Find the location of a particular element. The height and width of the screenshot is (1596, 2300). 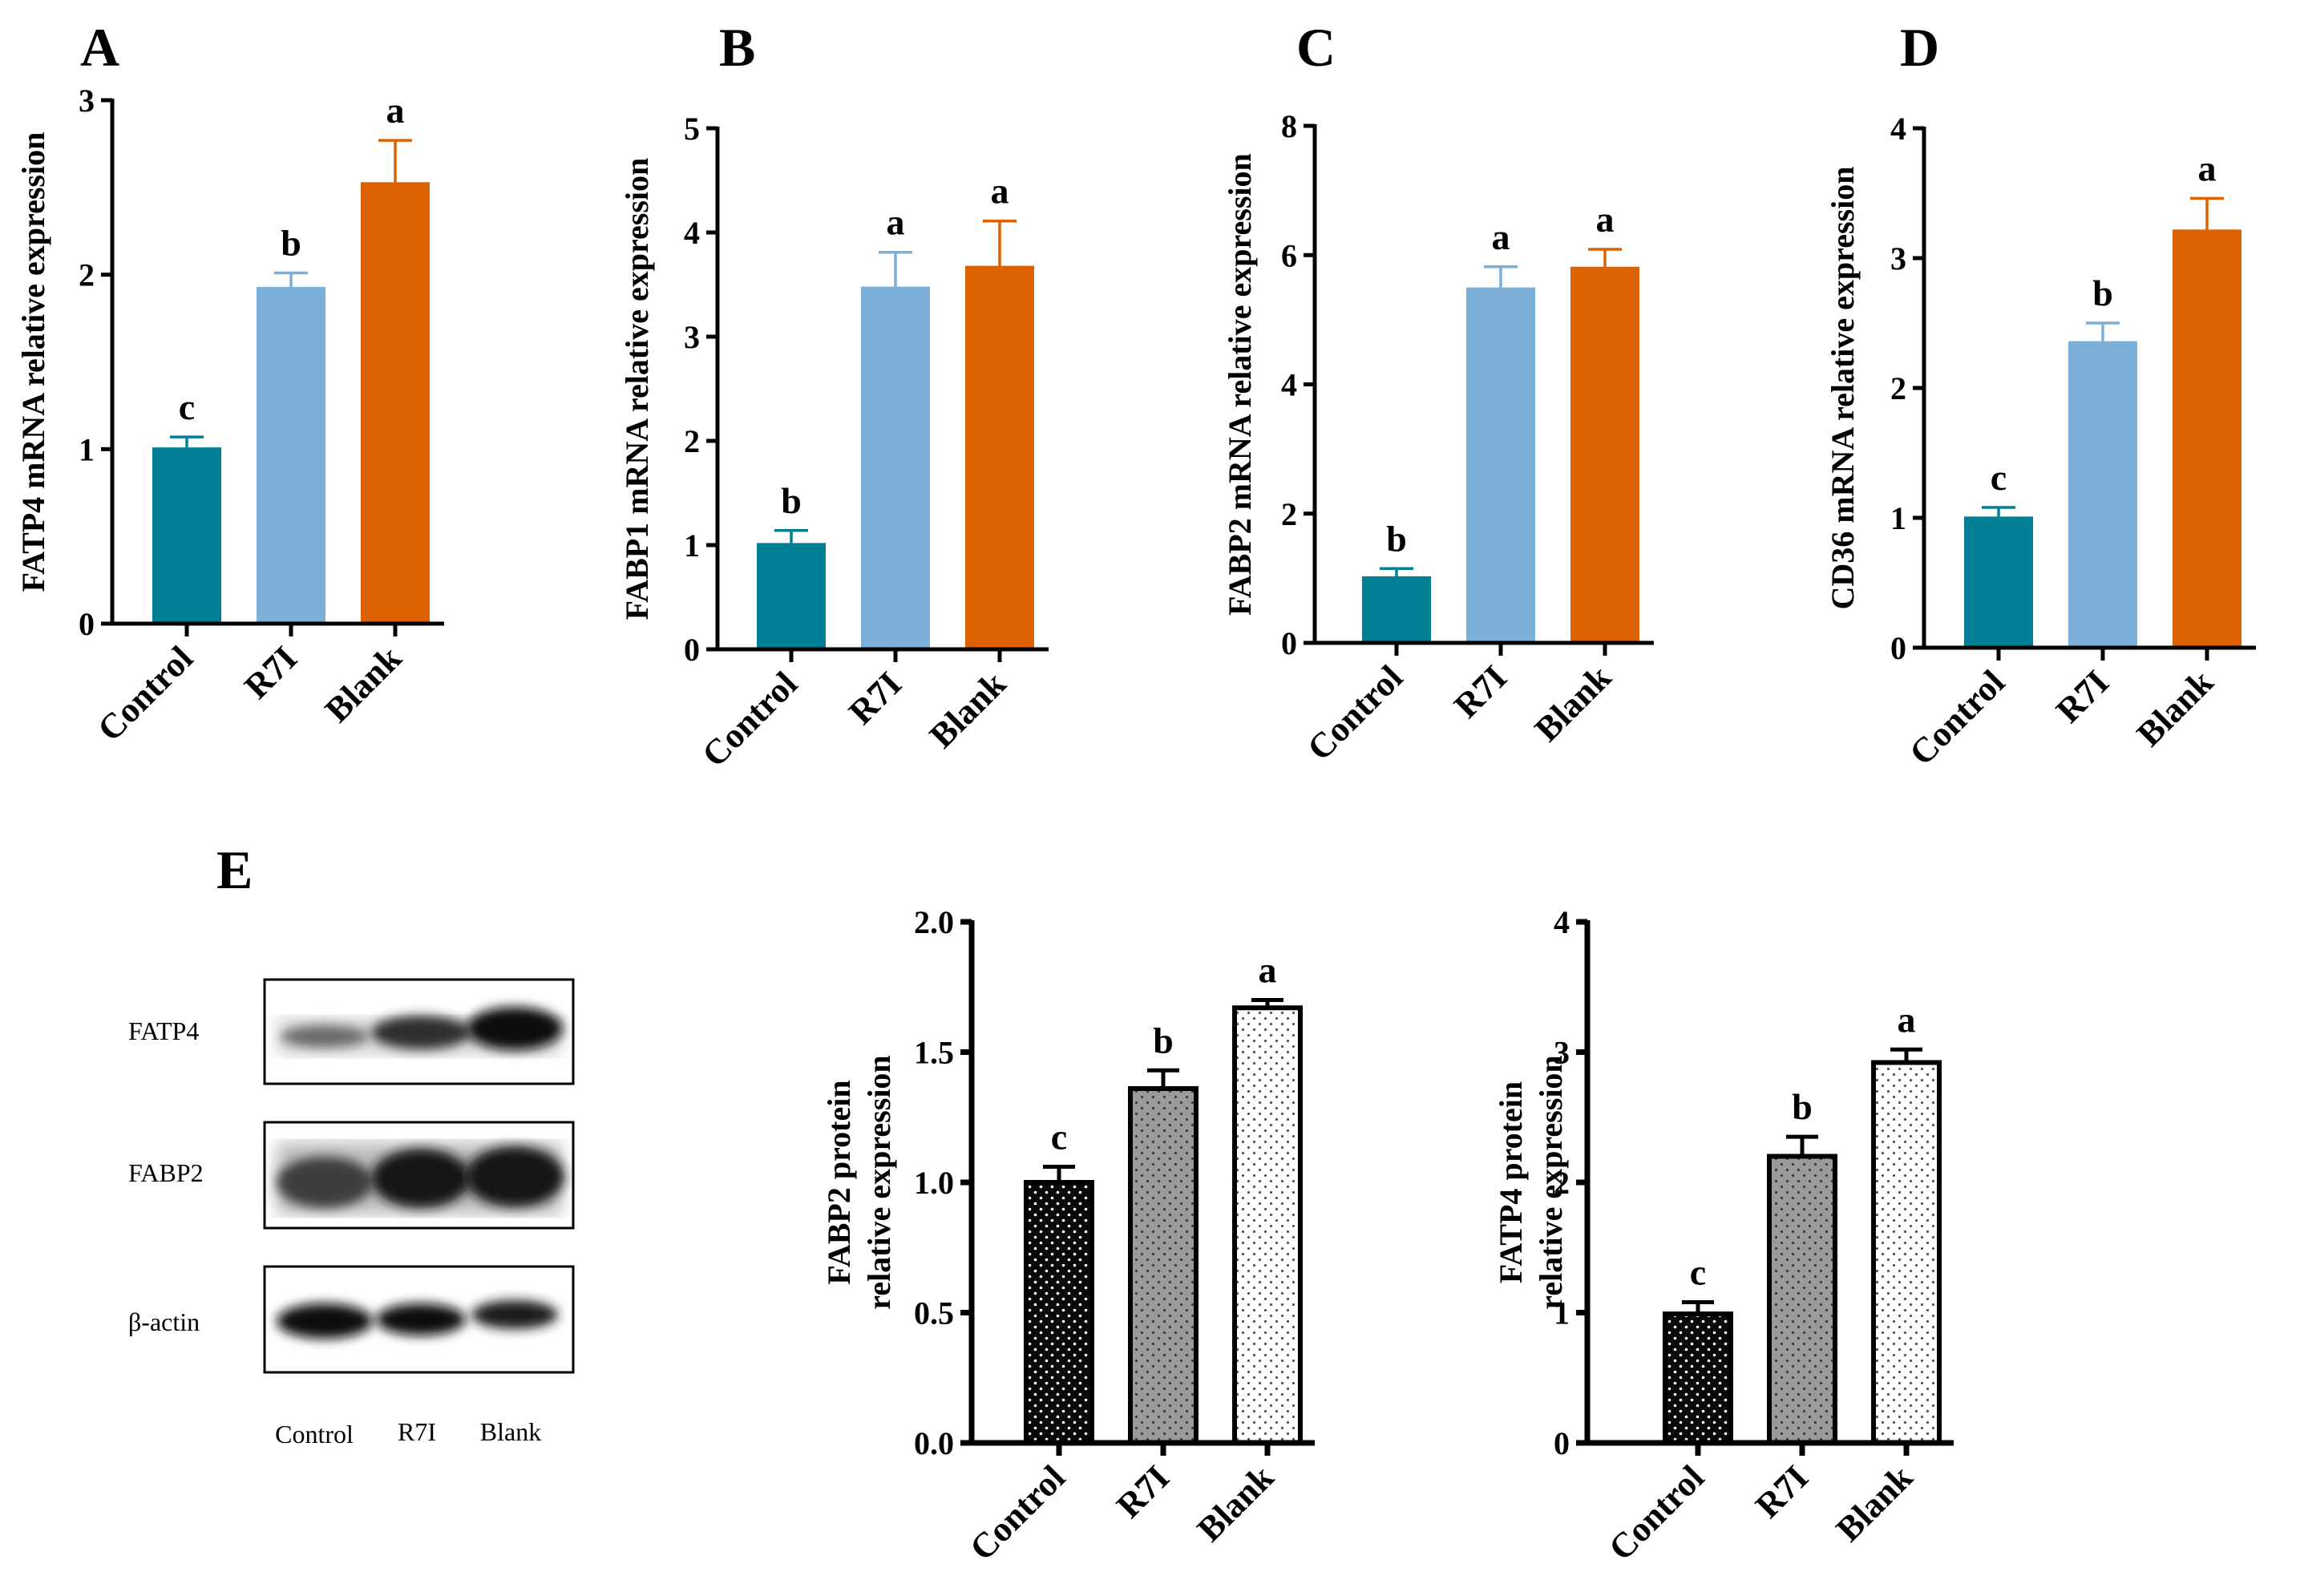

y-axis-label: FATP4 protein is located at coordinates (1511, 1182).